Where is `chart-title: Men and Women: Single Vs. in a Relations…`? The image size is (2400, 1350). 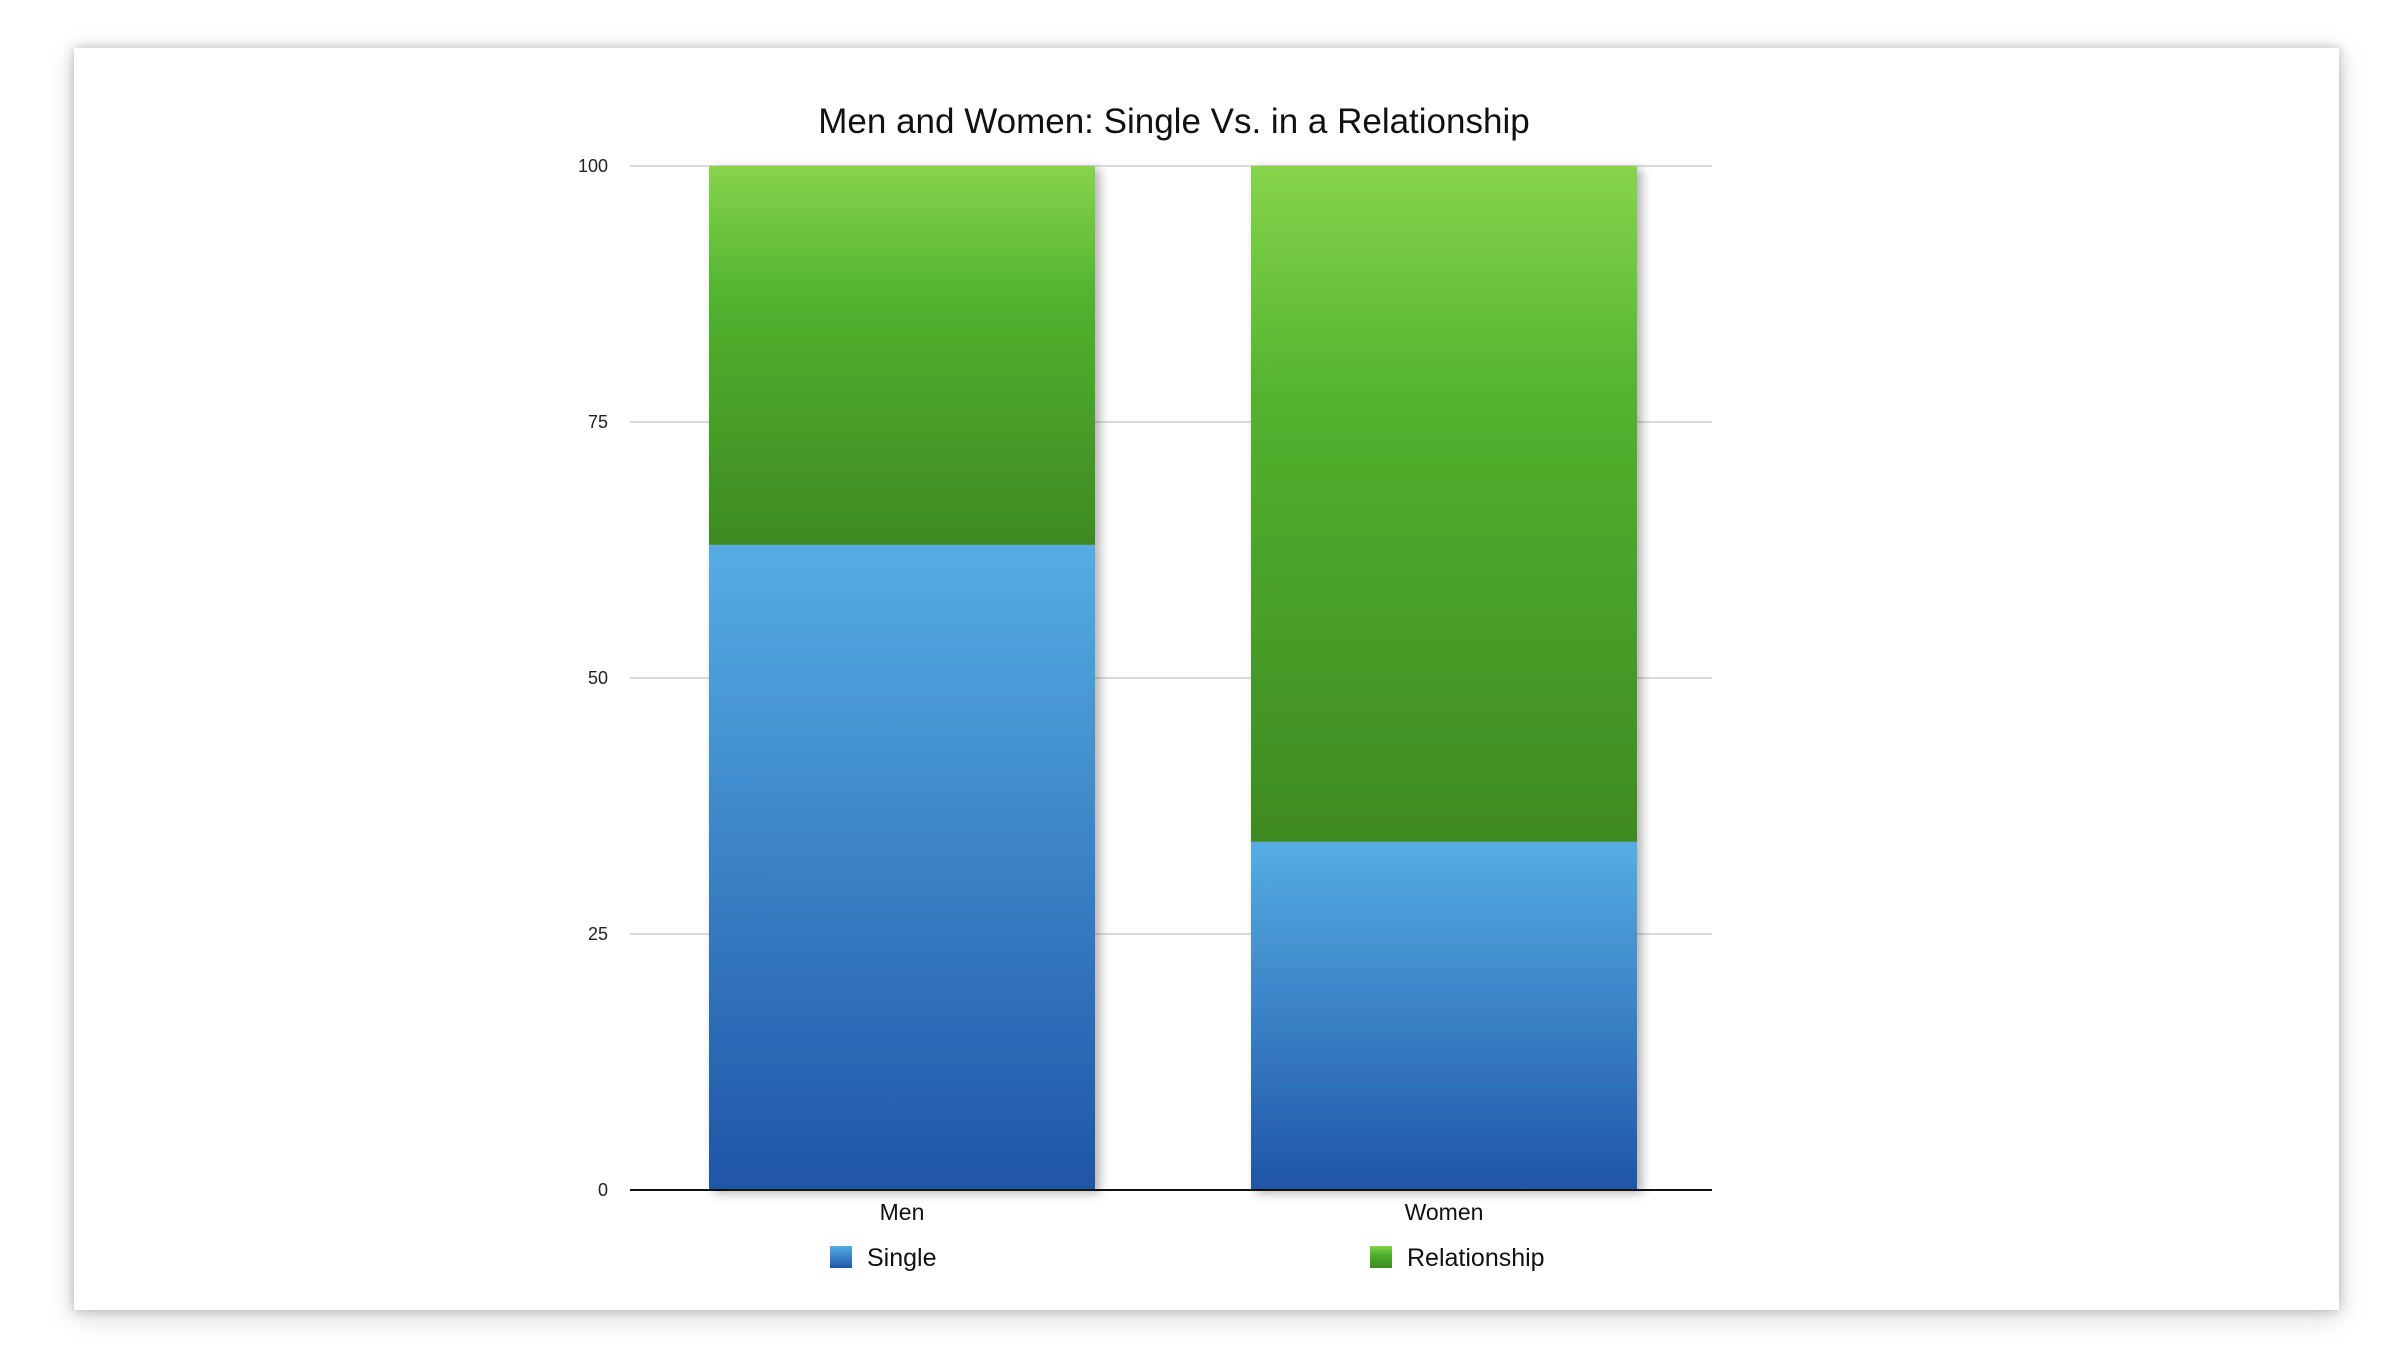
chart-title: Men and Women: Single Vs. in a Relations… is located at coordinates (1173, 121).